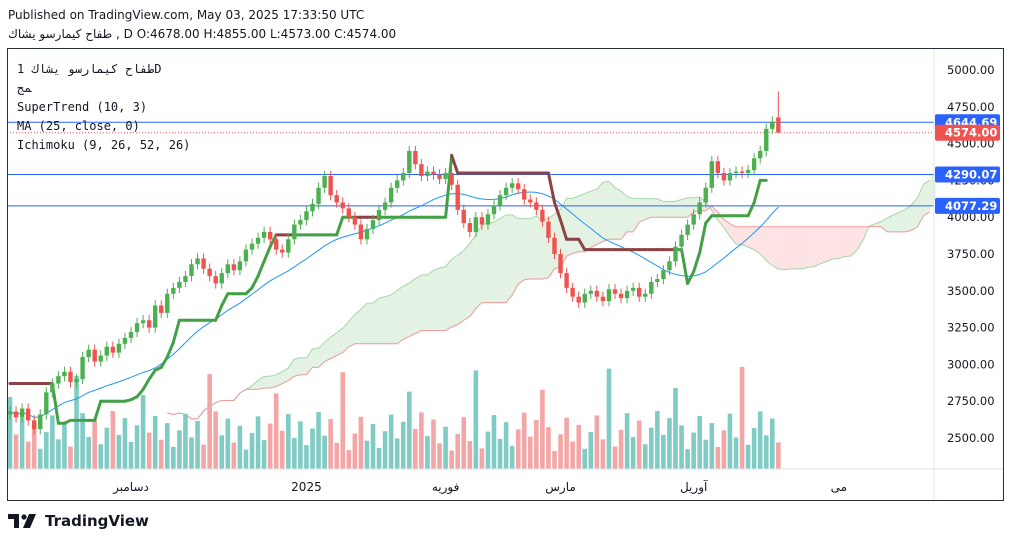 The height and width of the screenshot is (541, 1012). I want to click on y-tick-label: 5000.00, so click(971, 70).